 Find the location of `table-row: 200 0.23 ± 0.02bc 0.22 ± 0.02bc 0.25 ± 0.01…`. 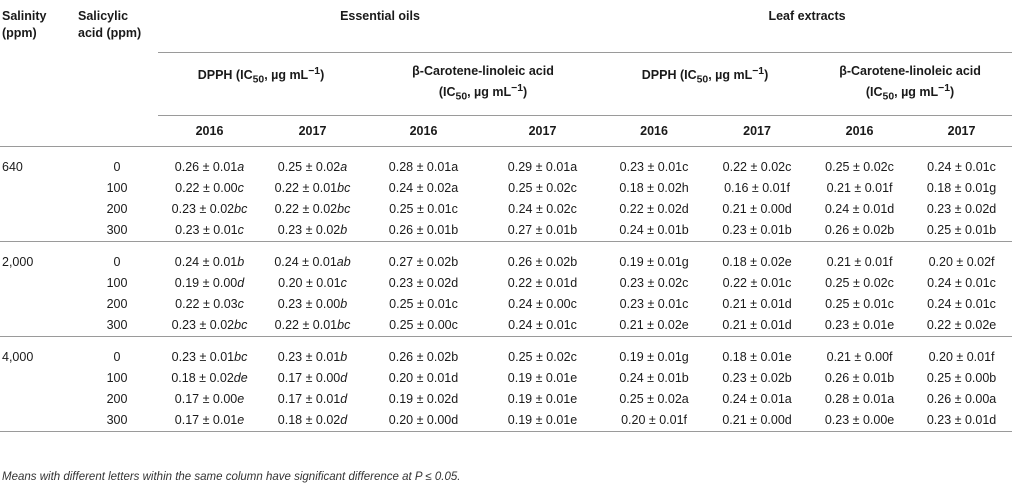

table-row: 200 0.23 ± 0.02bc 0.22 ± 0.02bc 0.25 ± 0.01… is located at coordinates (506, 209).